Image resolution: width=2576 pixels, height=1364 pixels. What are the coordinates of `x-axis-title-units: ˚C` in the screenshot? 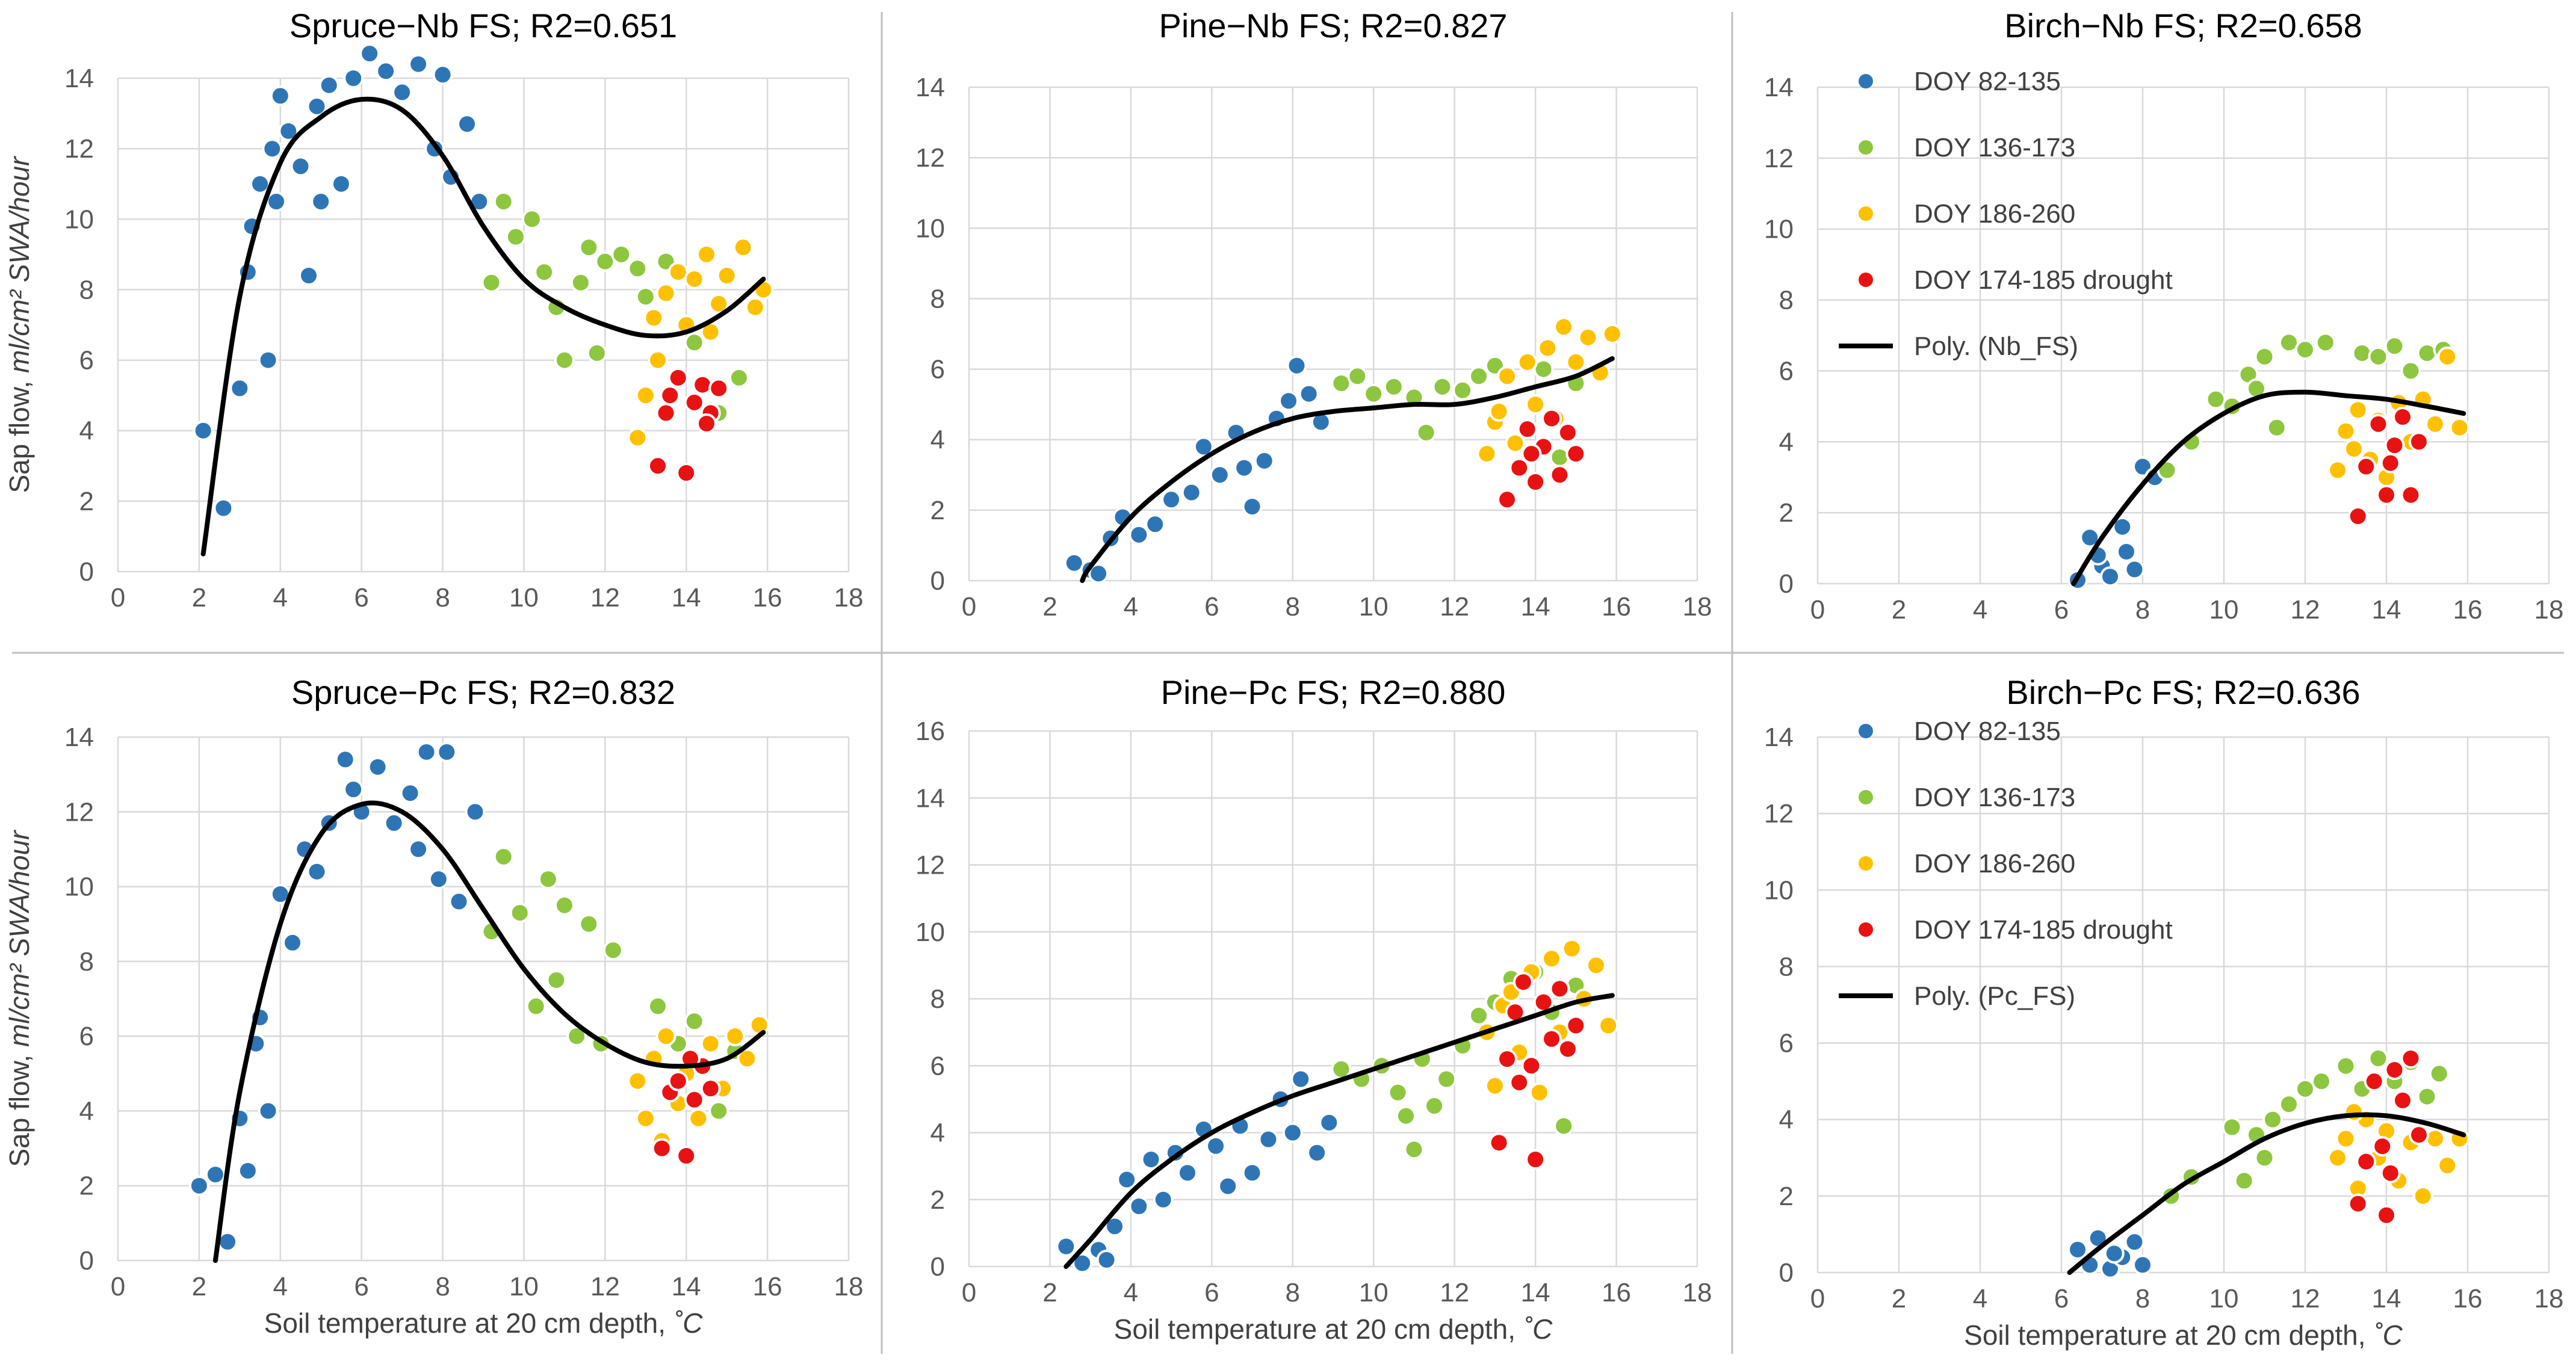 It's located at (688, 1323).